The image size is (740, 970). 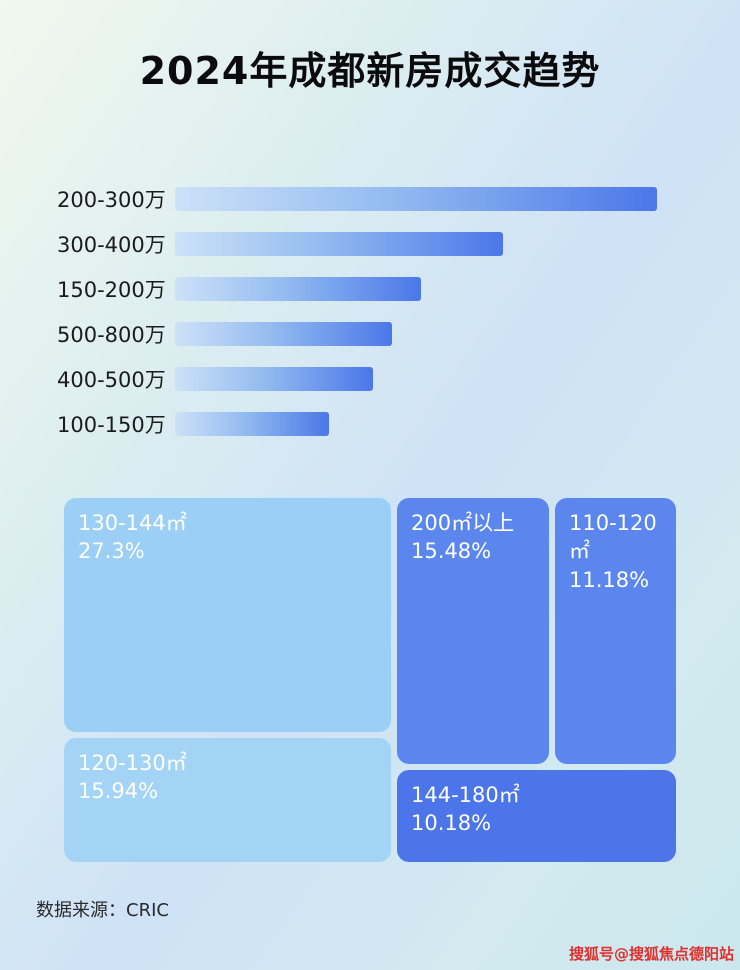 I want to click on treemap-block-label: 144-180㎡, so click(x=465, y=795).